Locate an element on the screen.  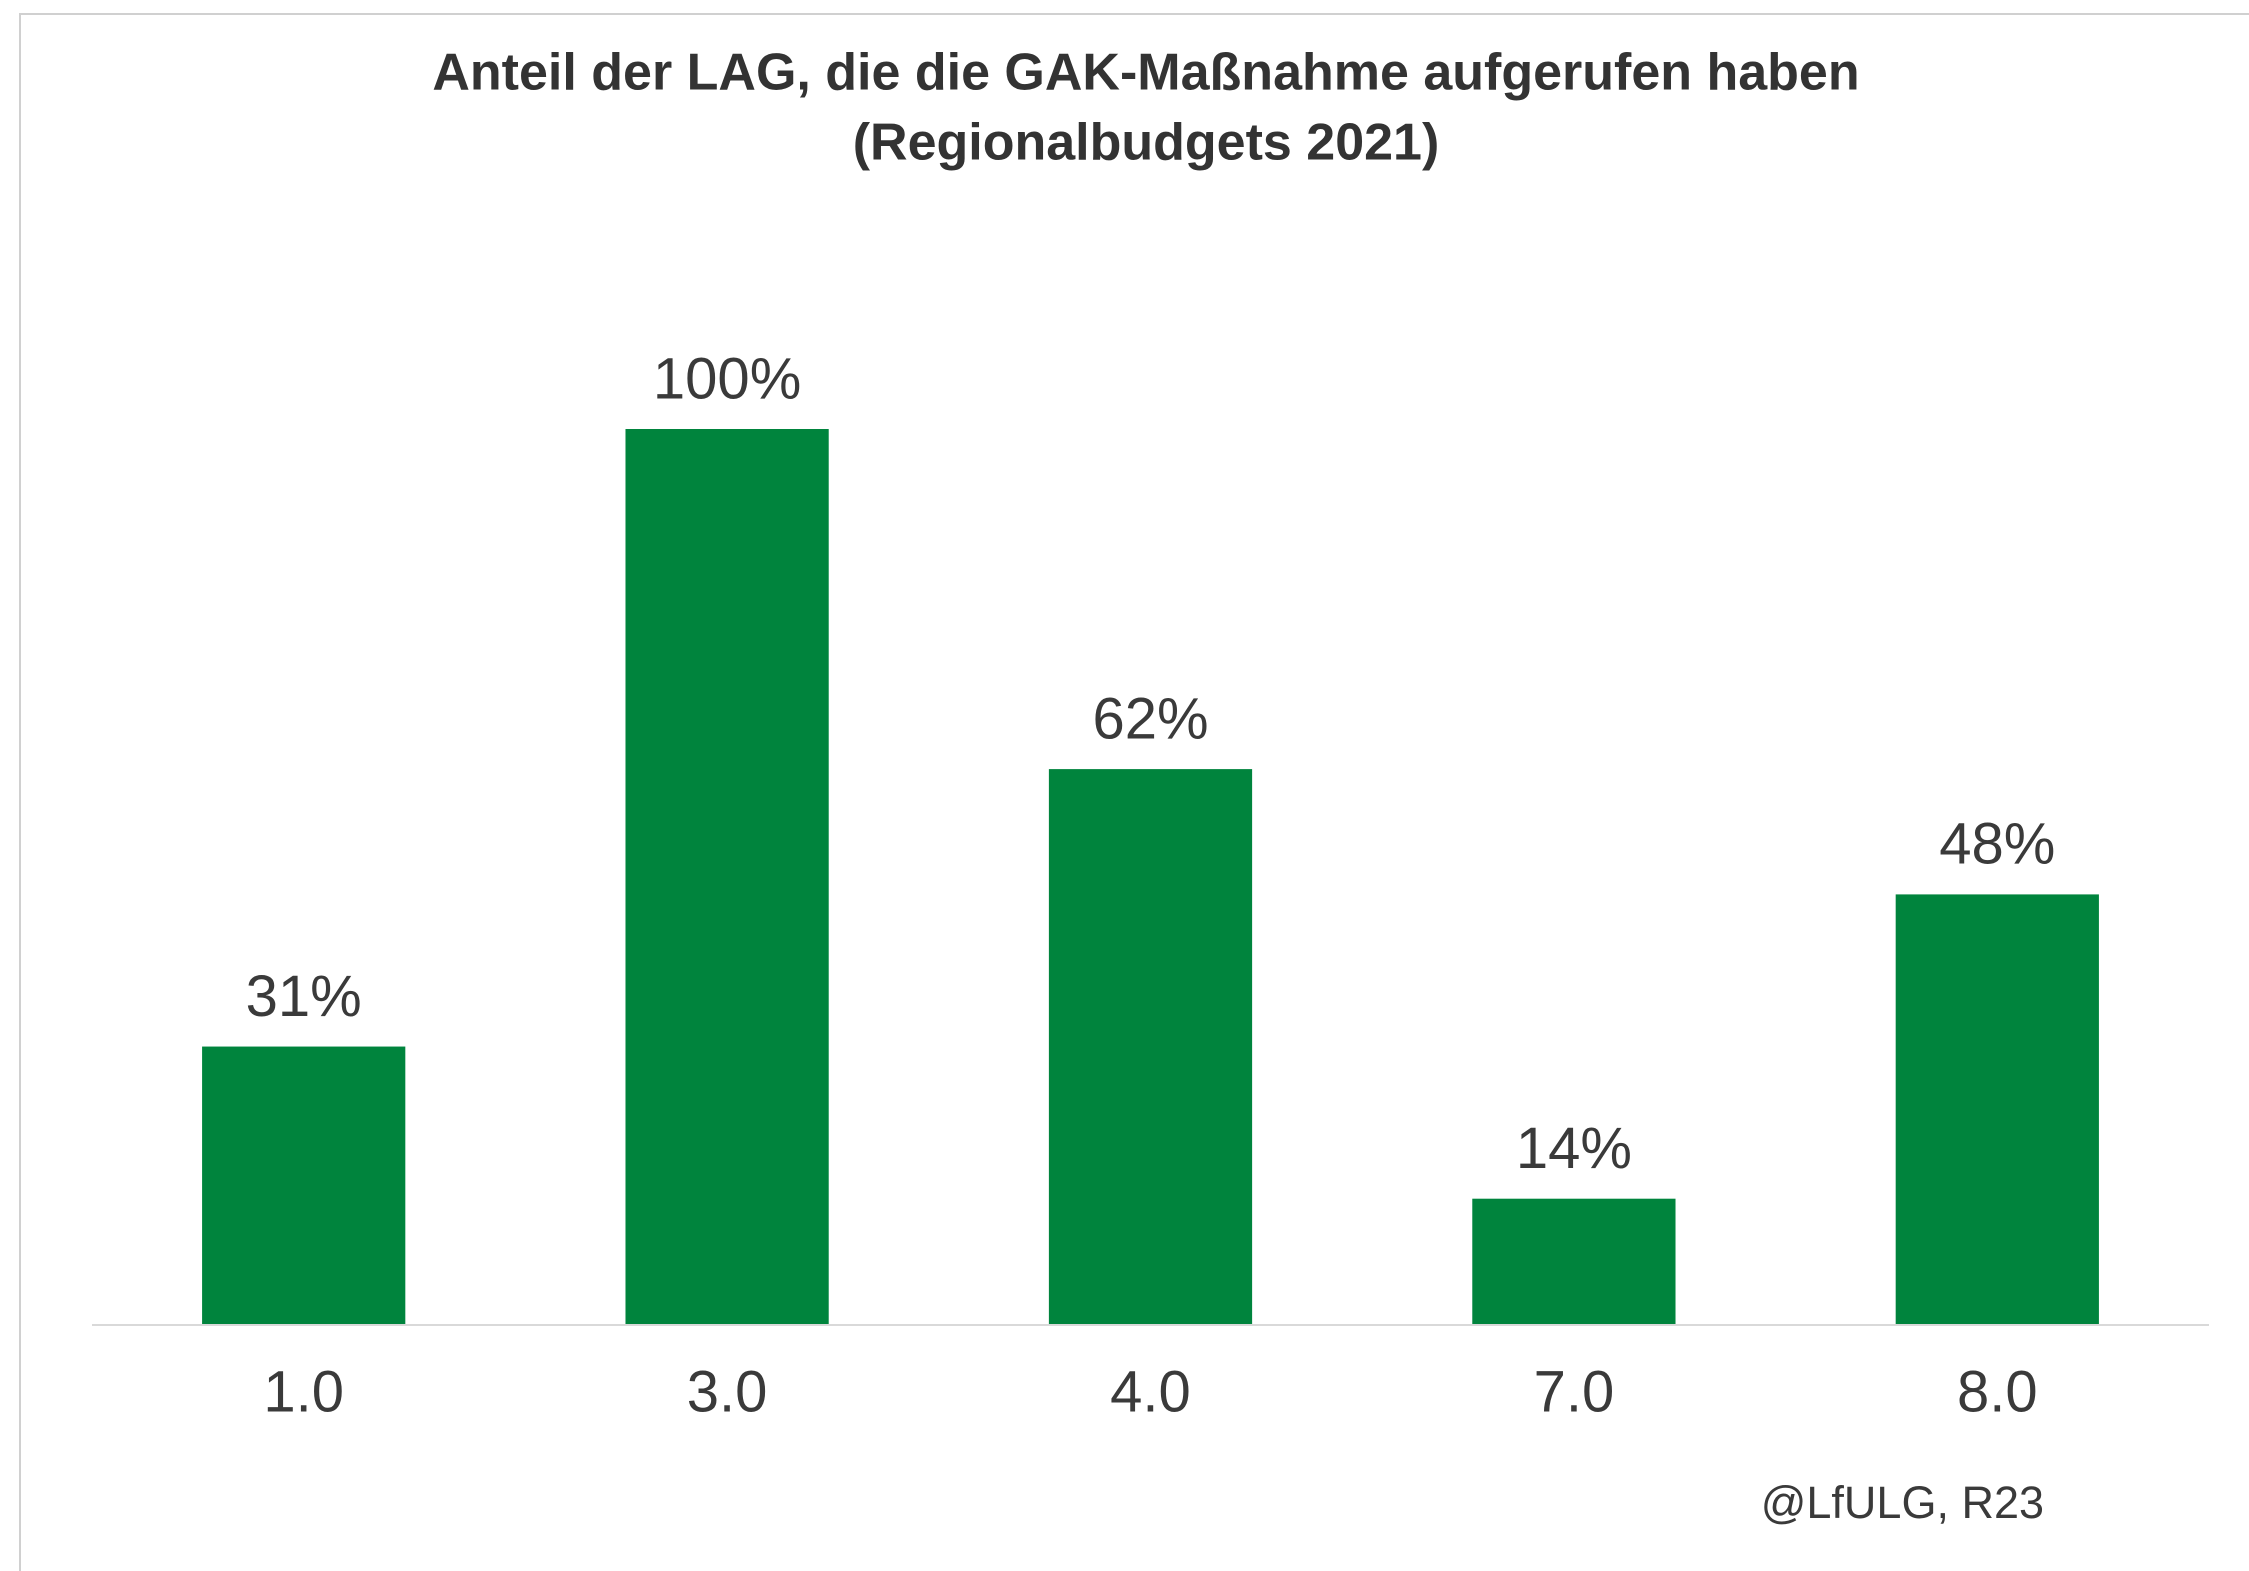
source-note: @LfULG, R23 is located at coordinates (1902, 1502).